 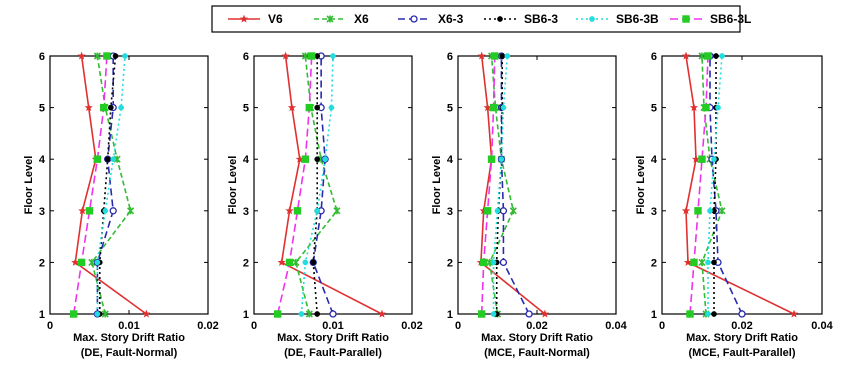 I want to click on y-axis-label: Floor Level, so click(x=641, y=185).